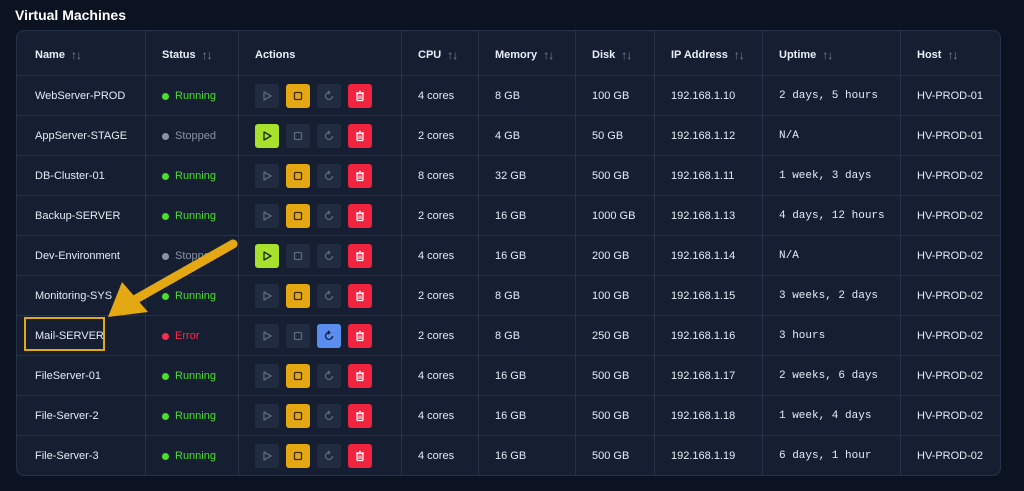 The width and height of the screenshot is (1024, 491). What do you see at coordinates (703, 416) in the screenshot?
I see `ip-address-value: 192.168.1.18` at bounding box center [703, 416].